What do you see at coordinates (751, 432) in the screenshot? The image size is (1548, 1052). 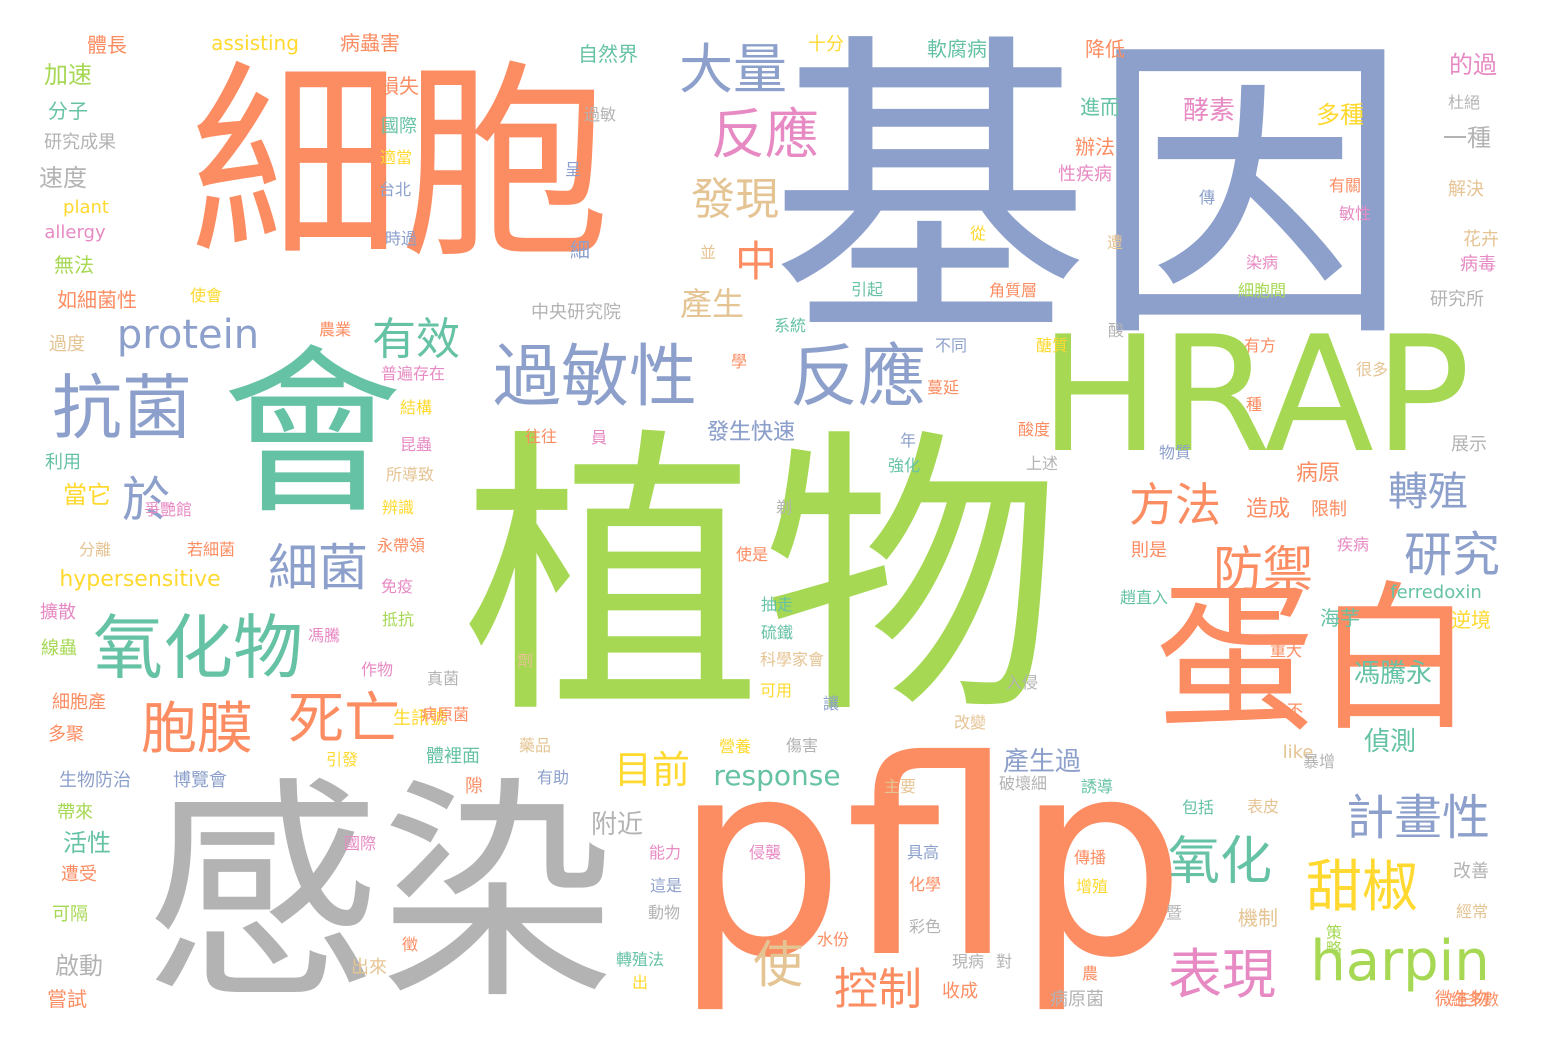 I see `cloud-word: 發生快速` at bounding box center [751, 432].